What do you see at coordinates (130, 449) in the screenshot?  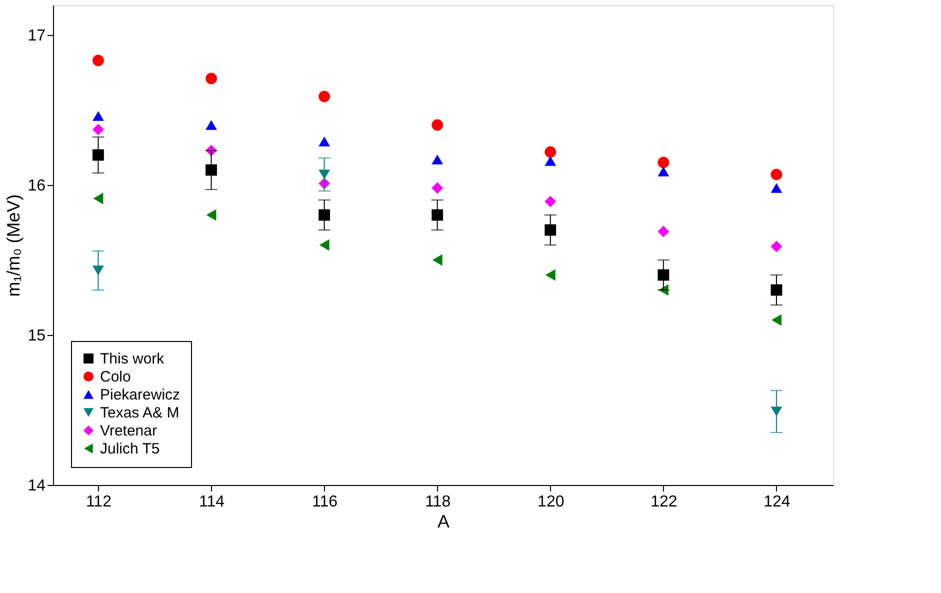 I see `legend-label: Julich T5` at bounding box center [130, 449].